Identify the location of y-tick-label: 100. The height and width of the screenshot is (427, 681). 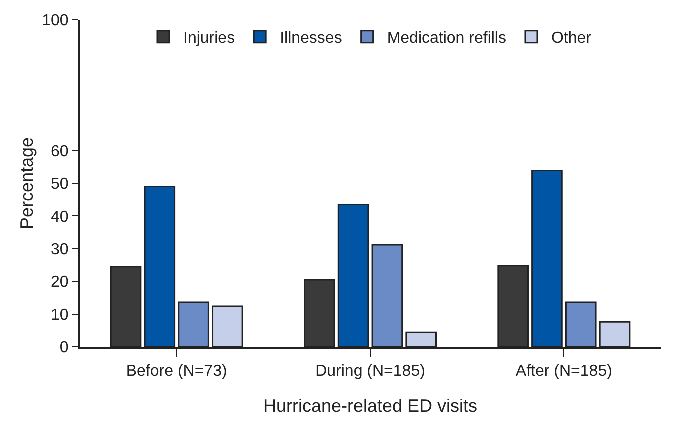
(55, 21).